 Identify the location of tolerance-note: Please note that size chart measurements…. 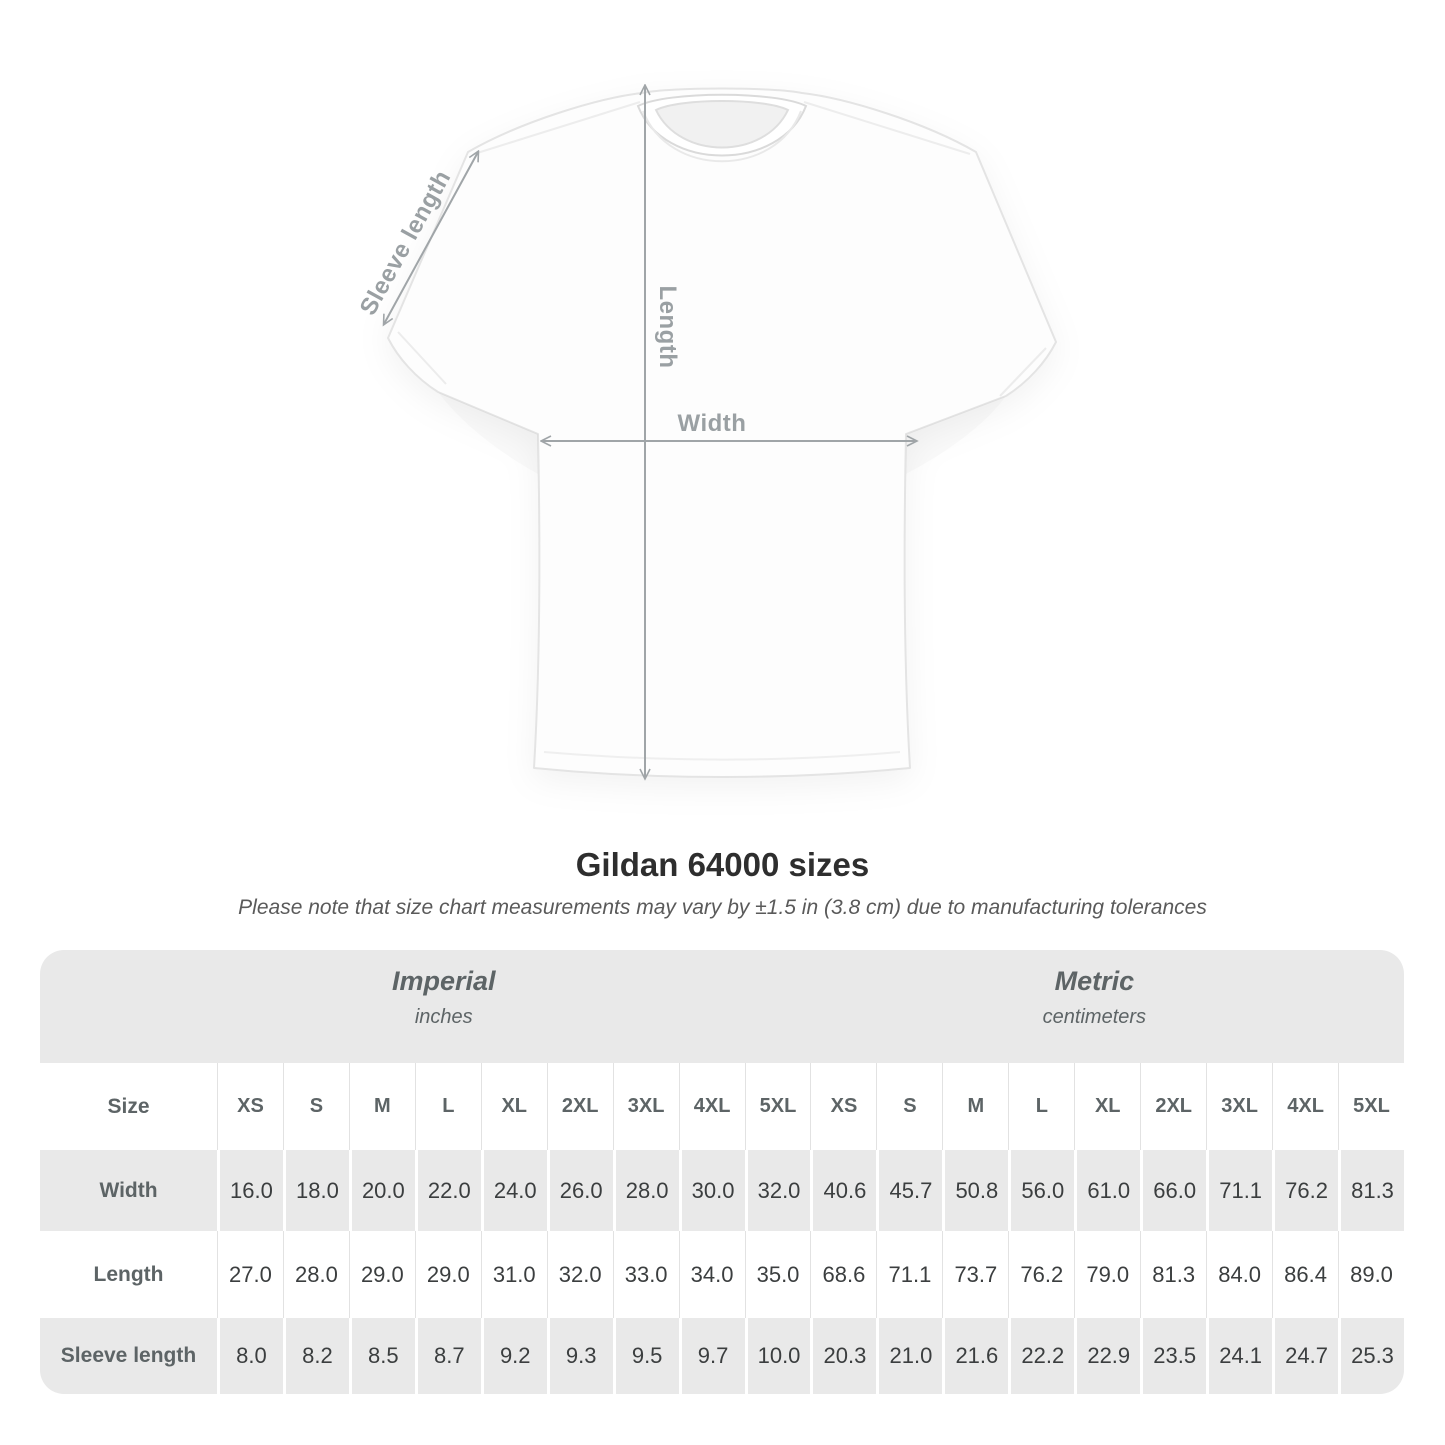
(722, 907).